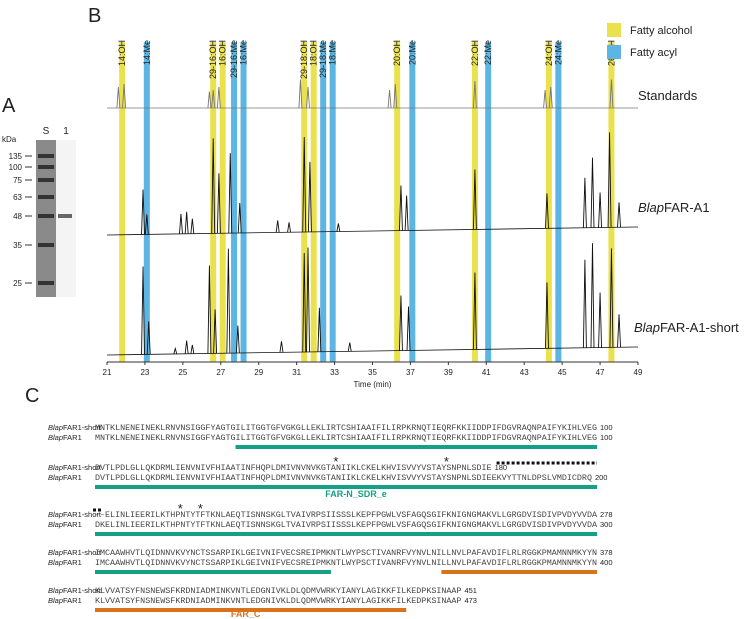 Image resolution: width=744 pixels, height=619 pixels. What do you see at coordinates (9, 139) in the screenshot?
I see `gel-unit: kDa` at bounding box center [9, 139].